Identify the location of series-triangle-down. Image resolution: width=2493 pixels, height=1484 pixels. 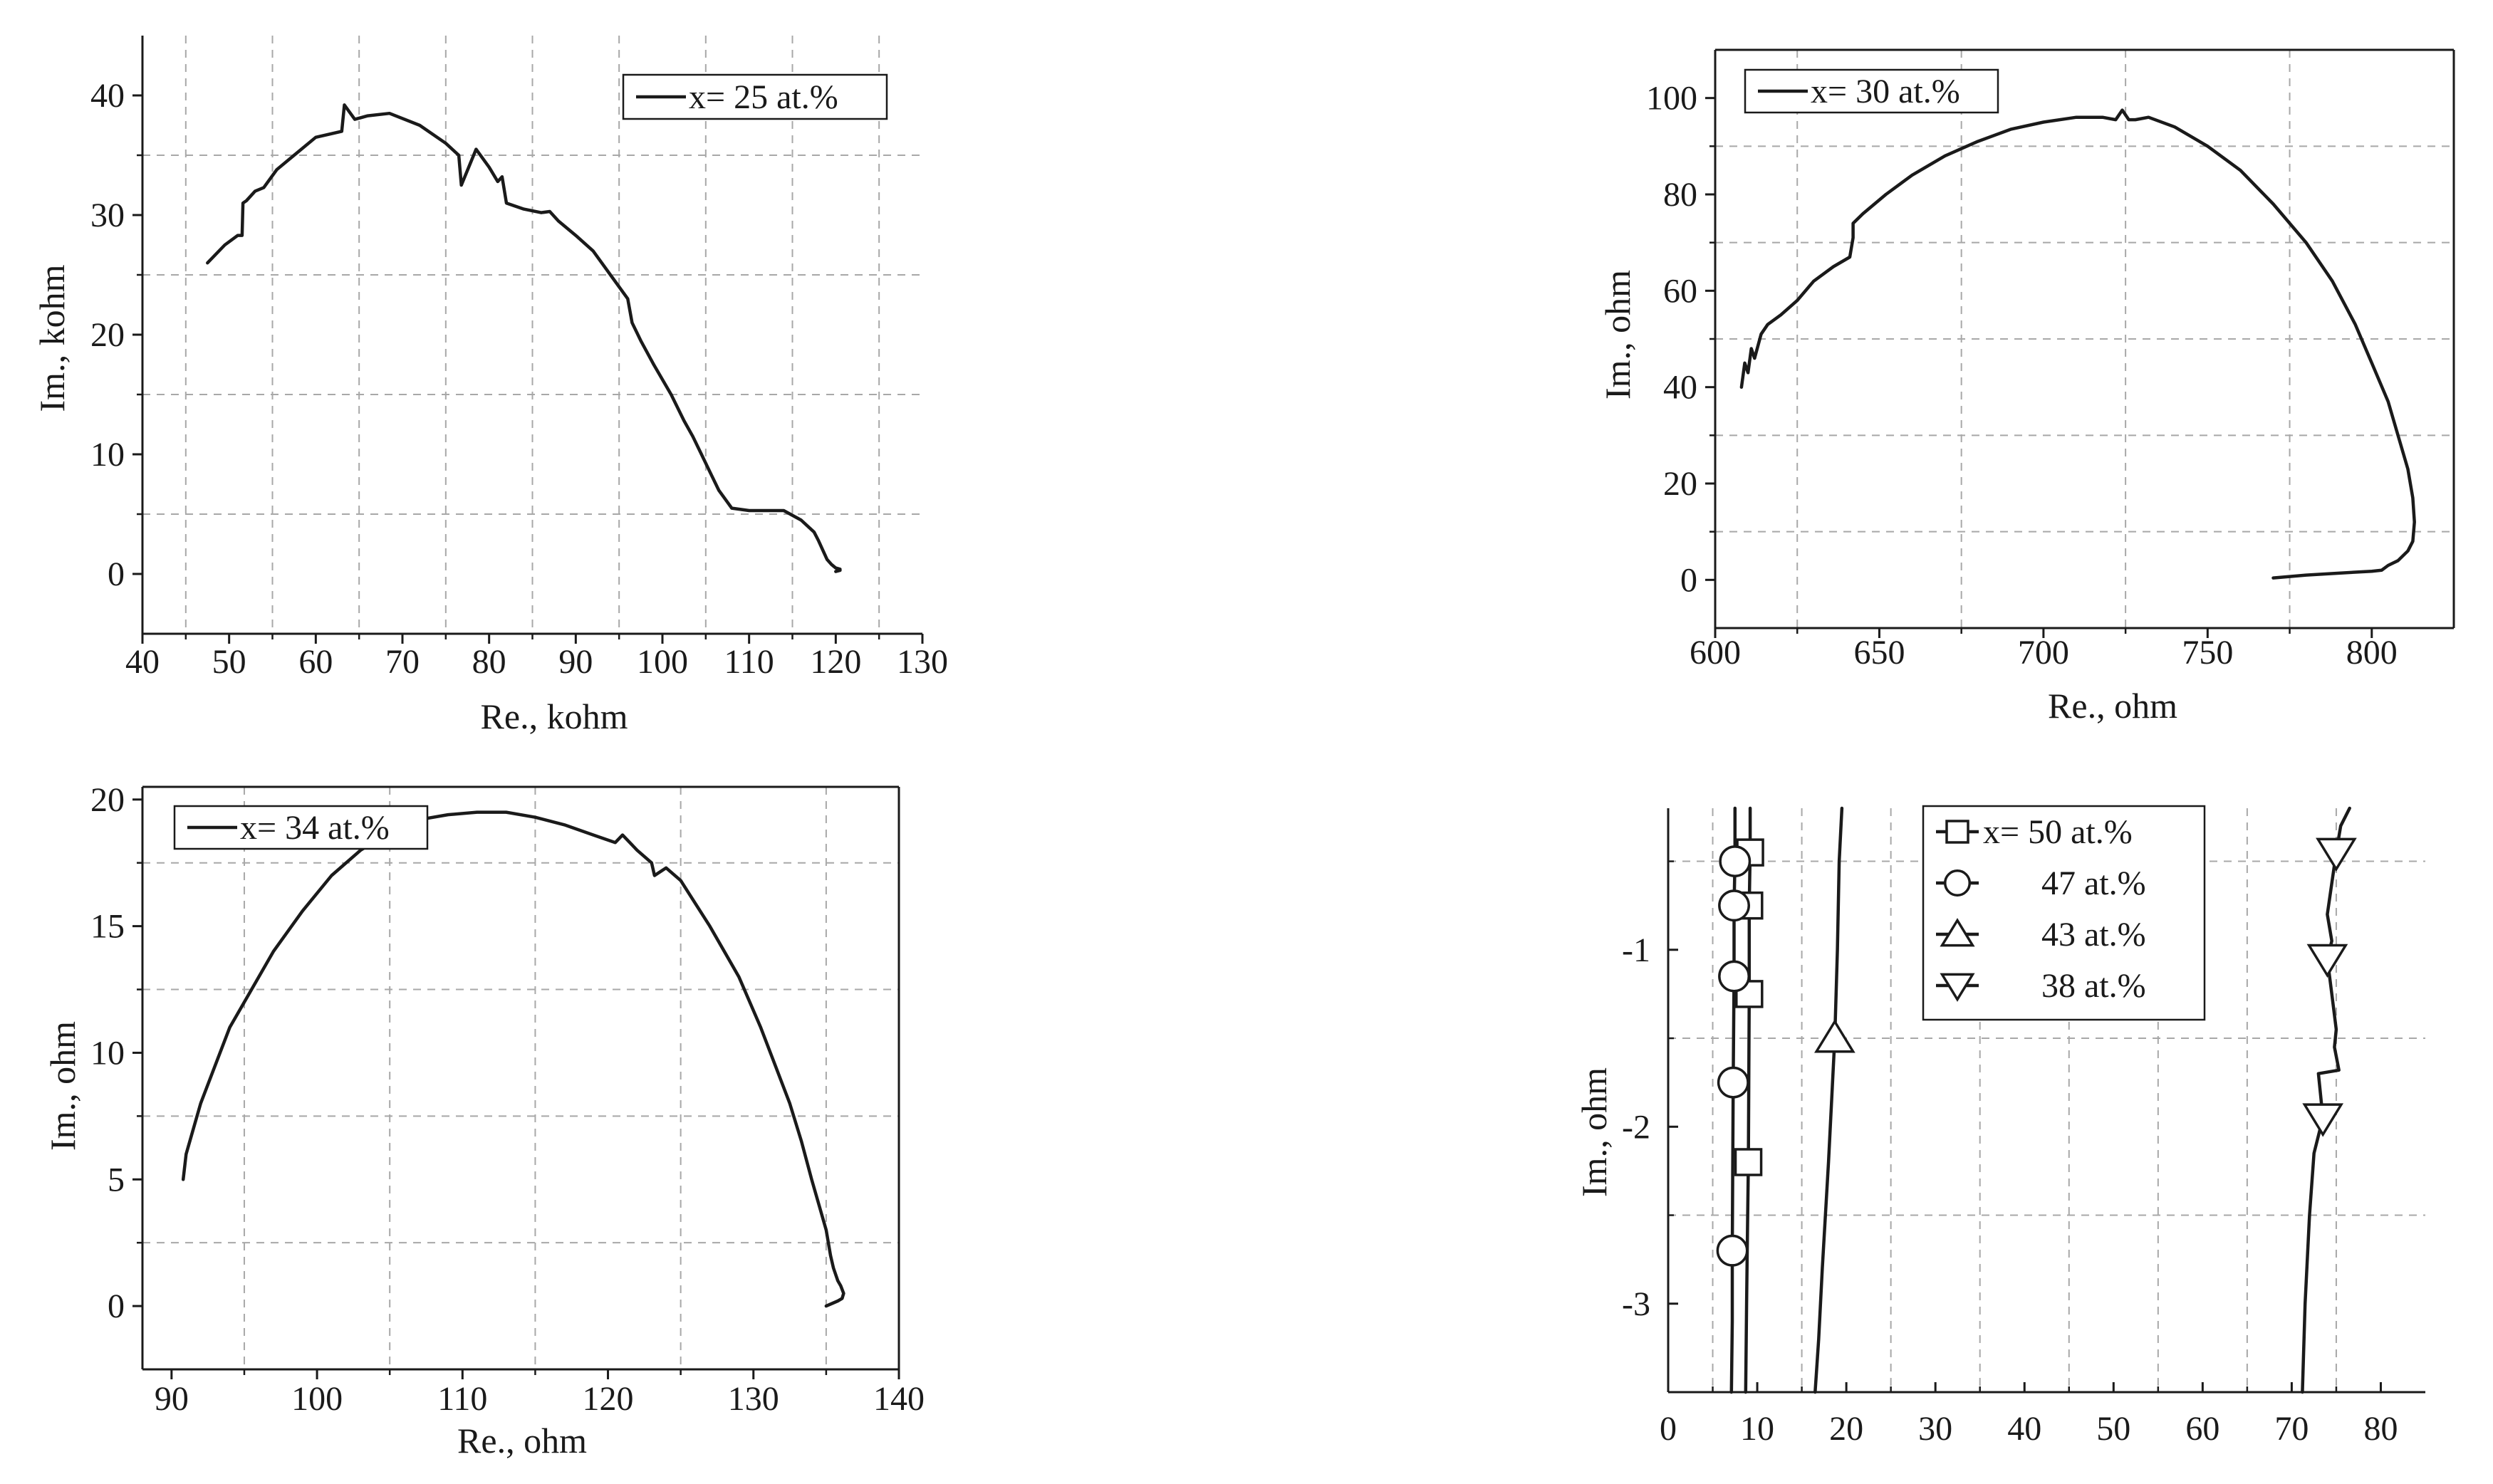
(2329, 1100).